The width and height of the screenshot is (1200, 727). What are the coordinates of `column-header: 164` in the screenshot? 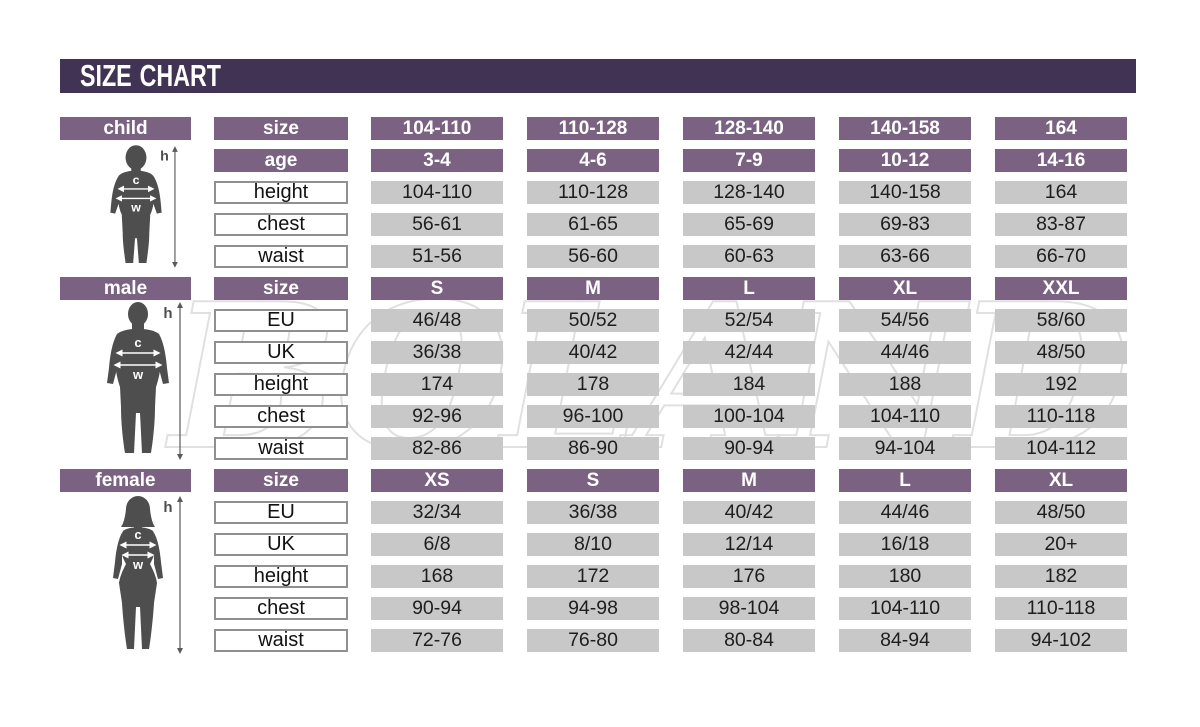 It's located at (1061, 128).